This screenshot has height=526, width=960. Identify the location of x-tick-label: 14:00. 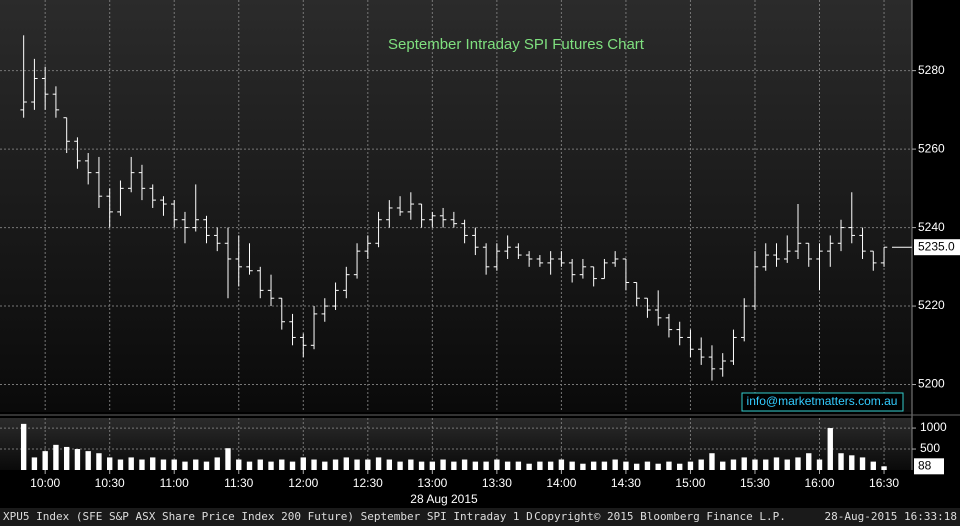
(561, 483).